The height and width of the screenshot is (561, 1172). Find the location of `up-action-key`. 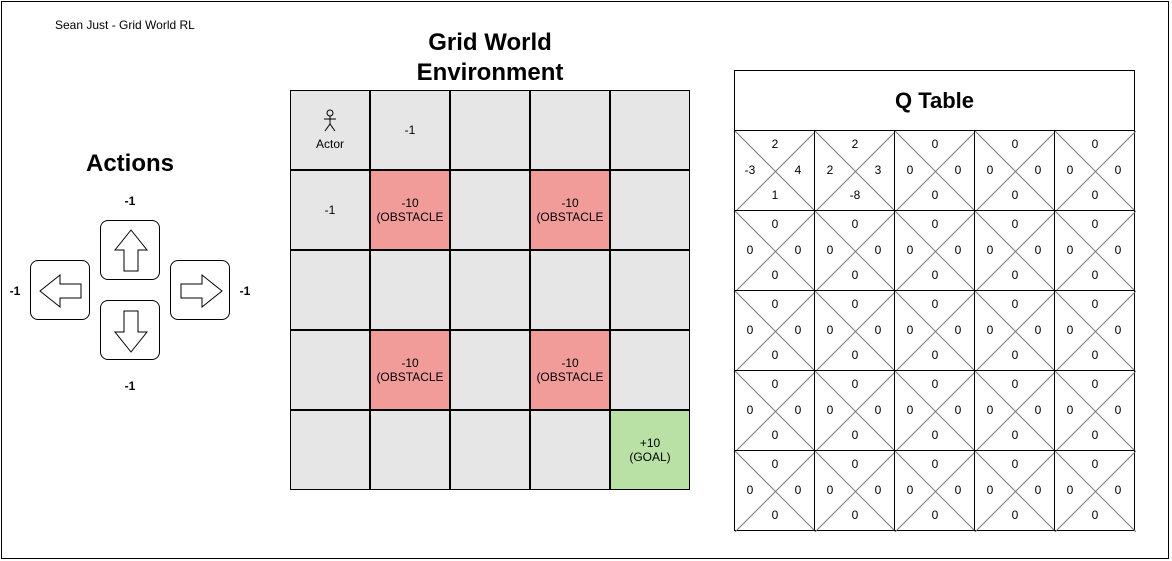

up-action-key is located at coordinates (130, 250).